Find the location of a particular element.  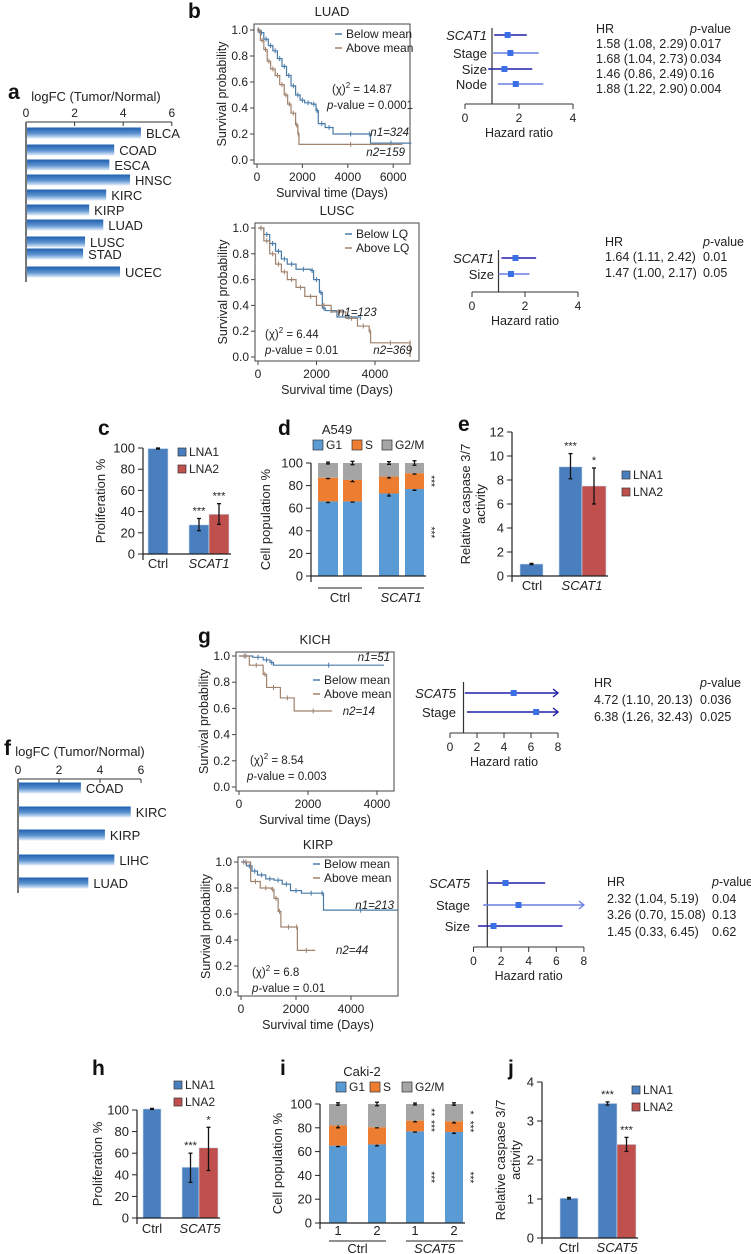

y-tick-label: 1.0 is located at coordinates (223, 862).